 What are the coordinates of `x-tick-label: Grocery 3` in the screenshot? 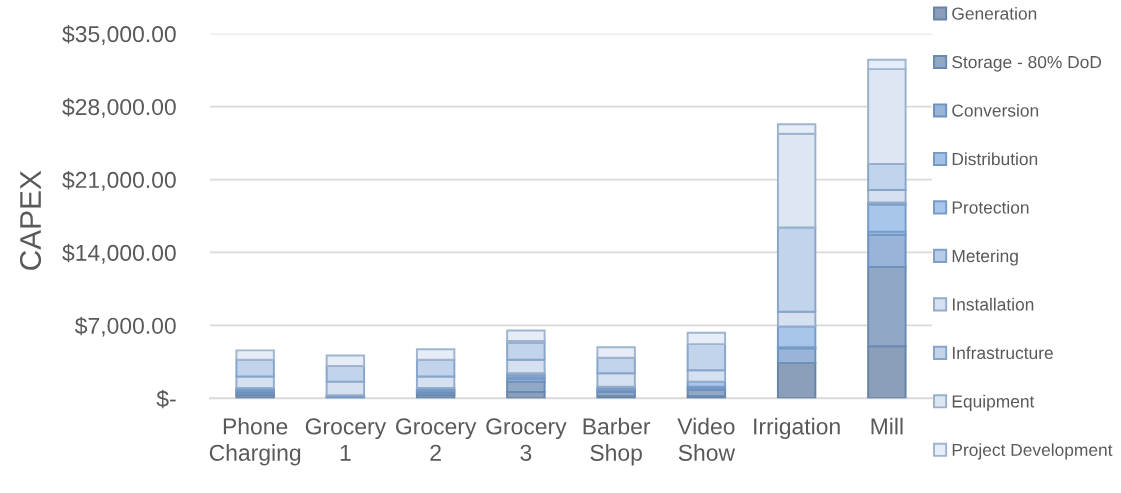 It's located at (526, 439).